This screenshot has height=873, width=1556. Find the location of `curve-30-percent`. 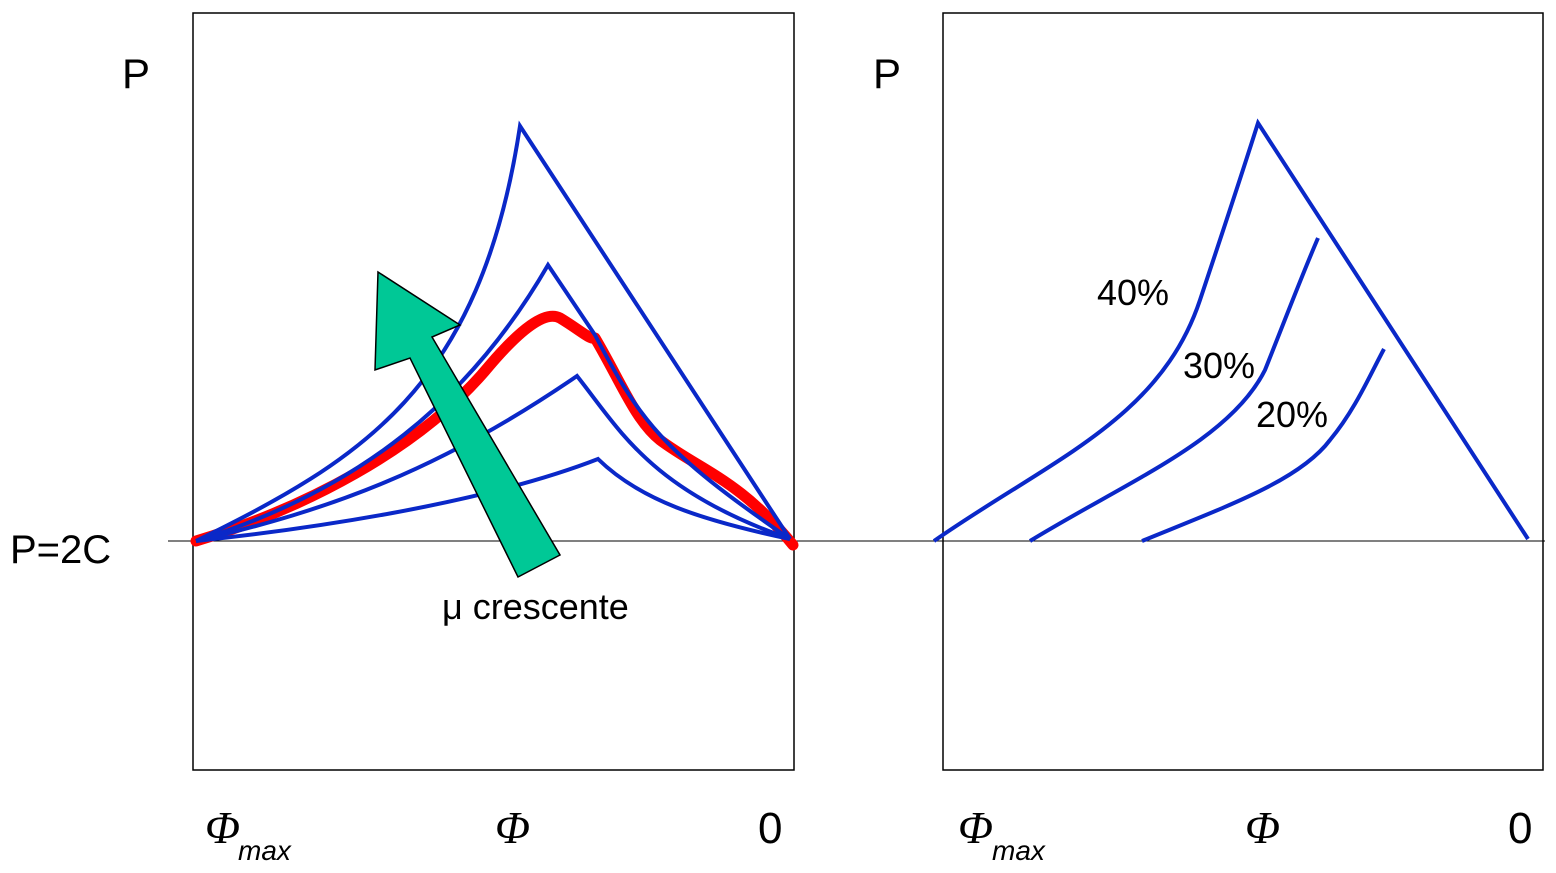

curve-30-percent is located at coordinates (1174, 390).